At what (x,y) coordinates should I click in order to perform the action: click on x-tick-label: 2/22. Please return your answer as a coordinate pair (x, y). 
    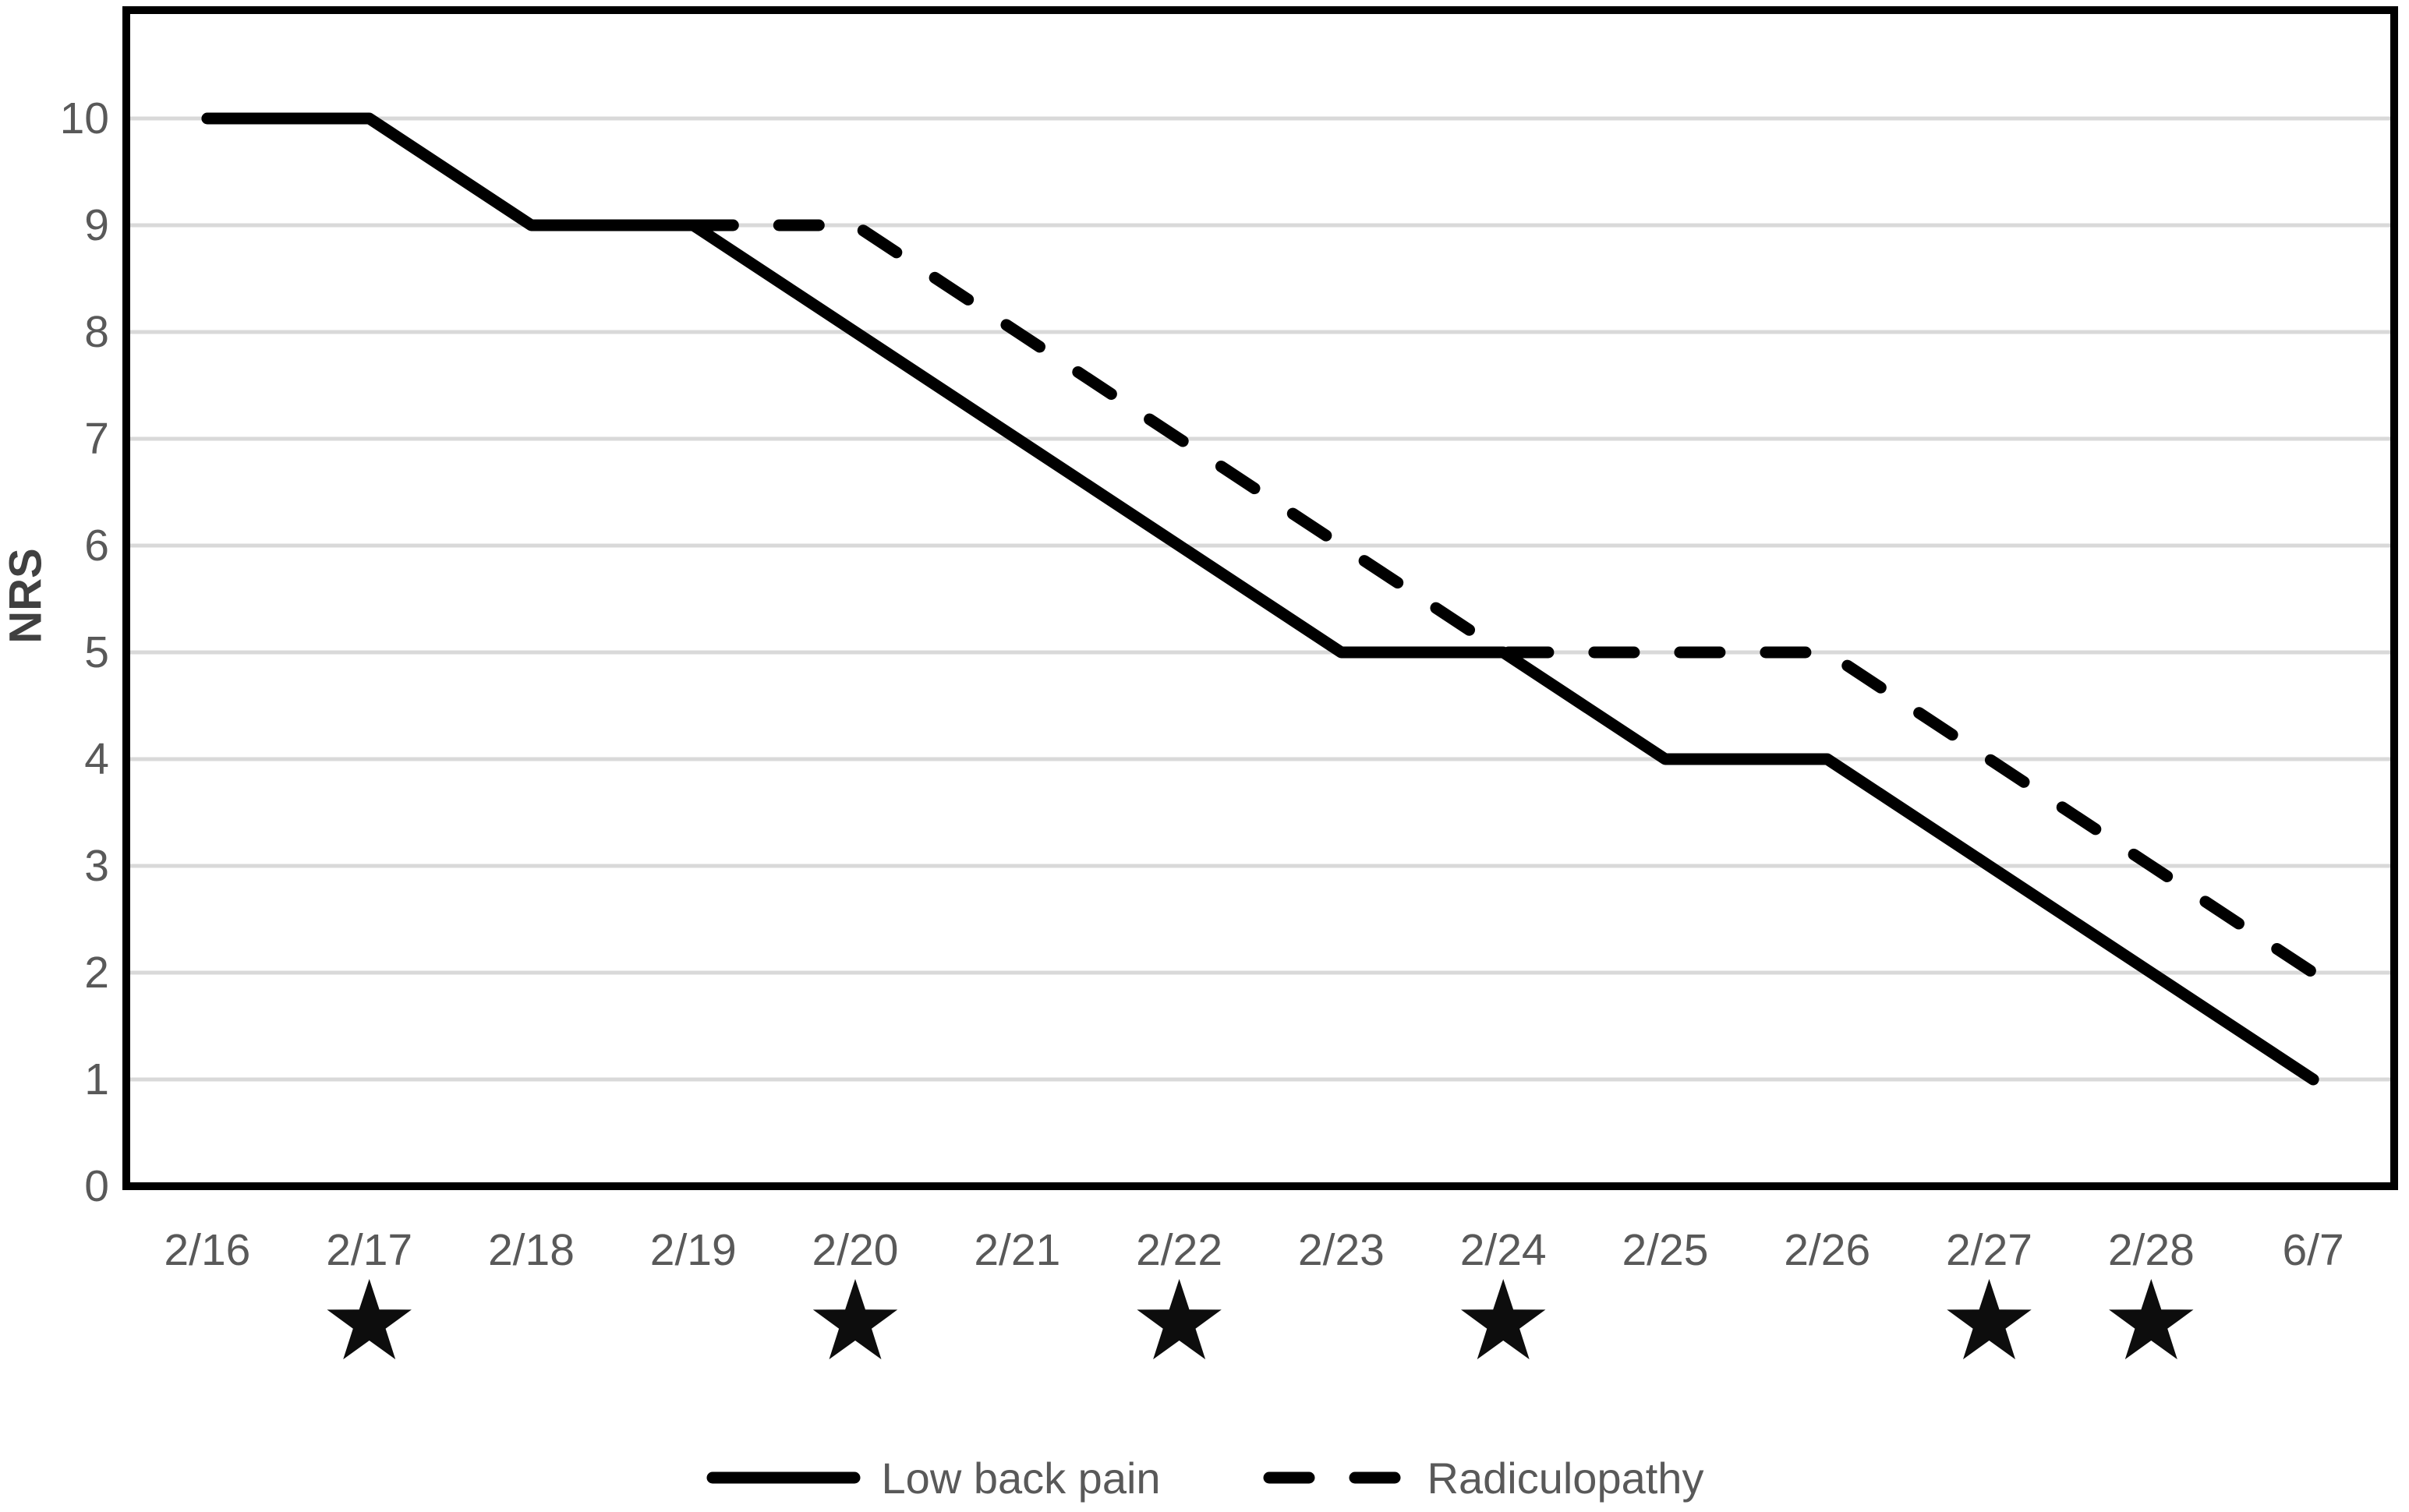
    Looking at the image, I should click on (1179, 1250).